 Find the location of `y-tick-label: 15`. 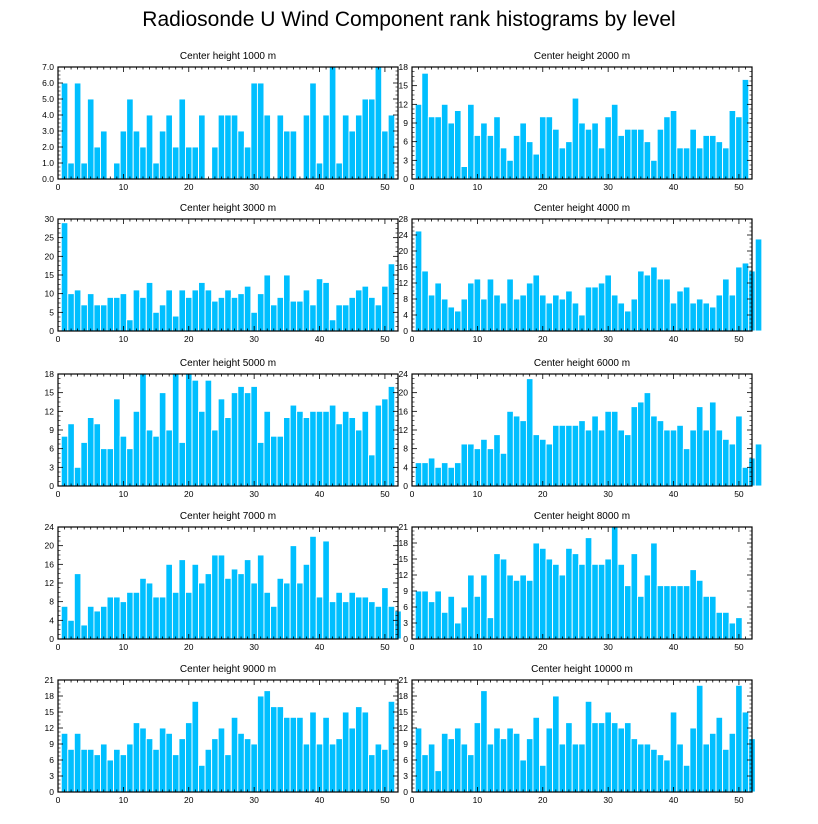

y-tick-label: 15 is located at coordinates (404, 712).